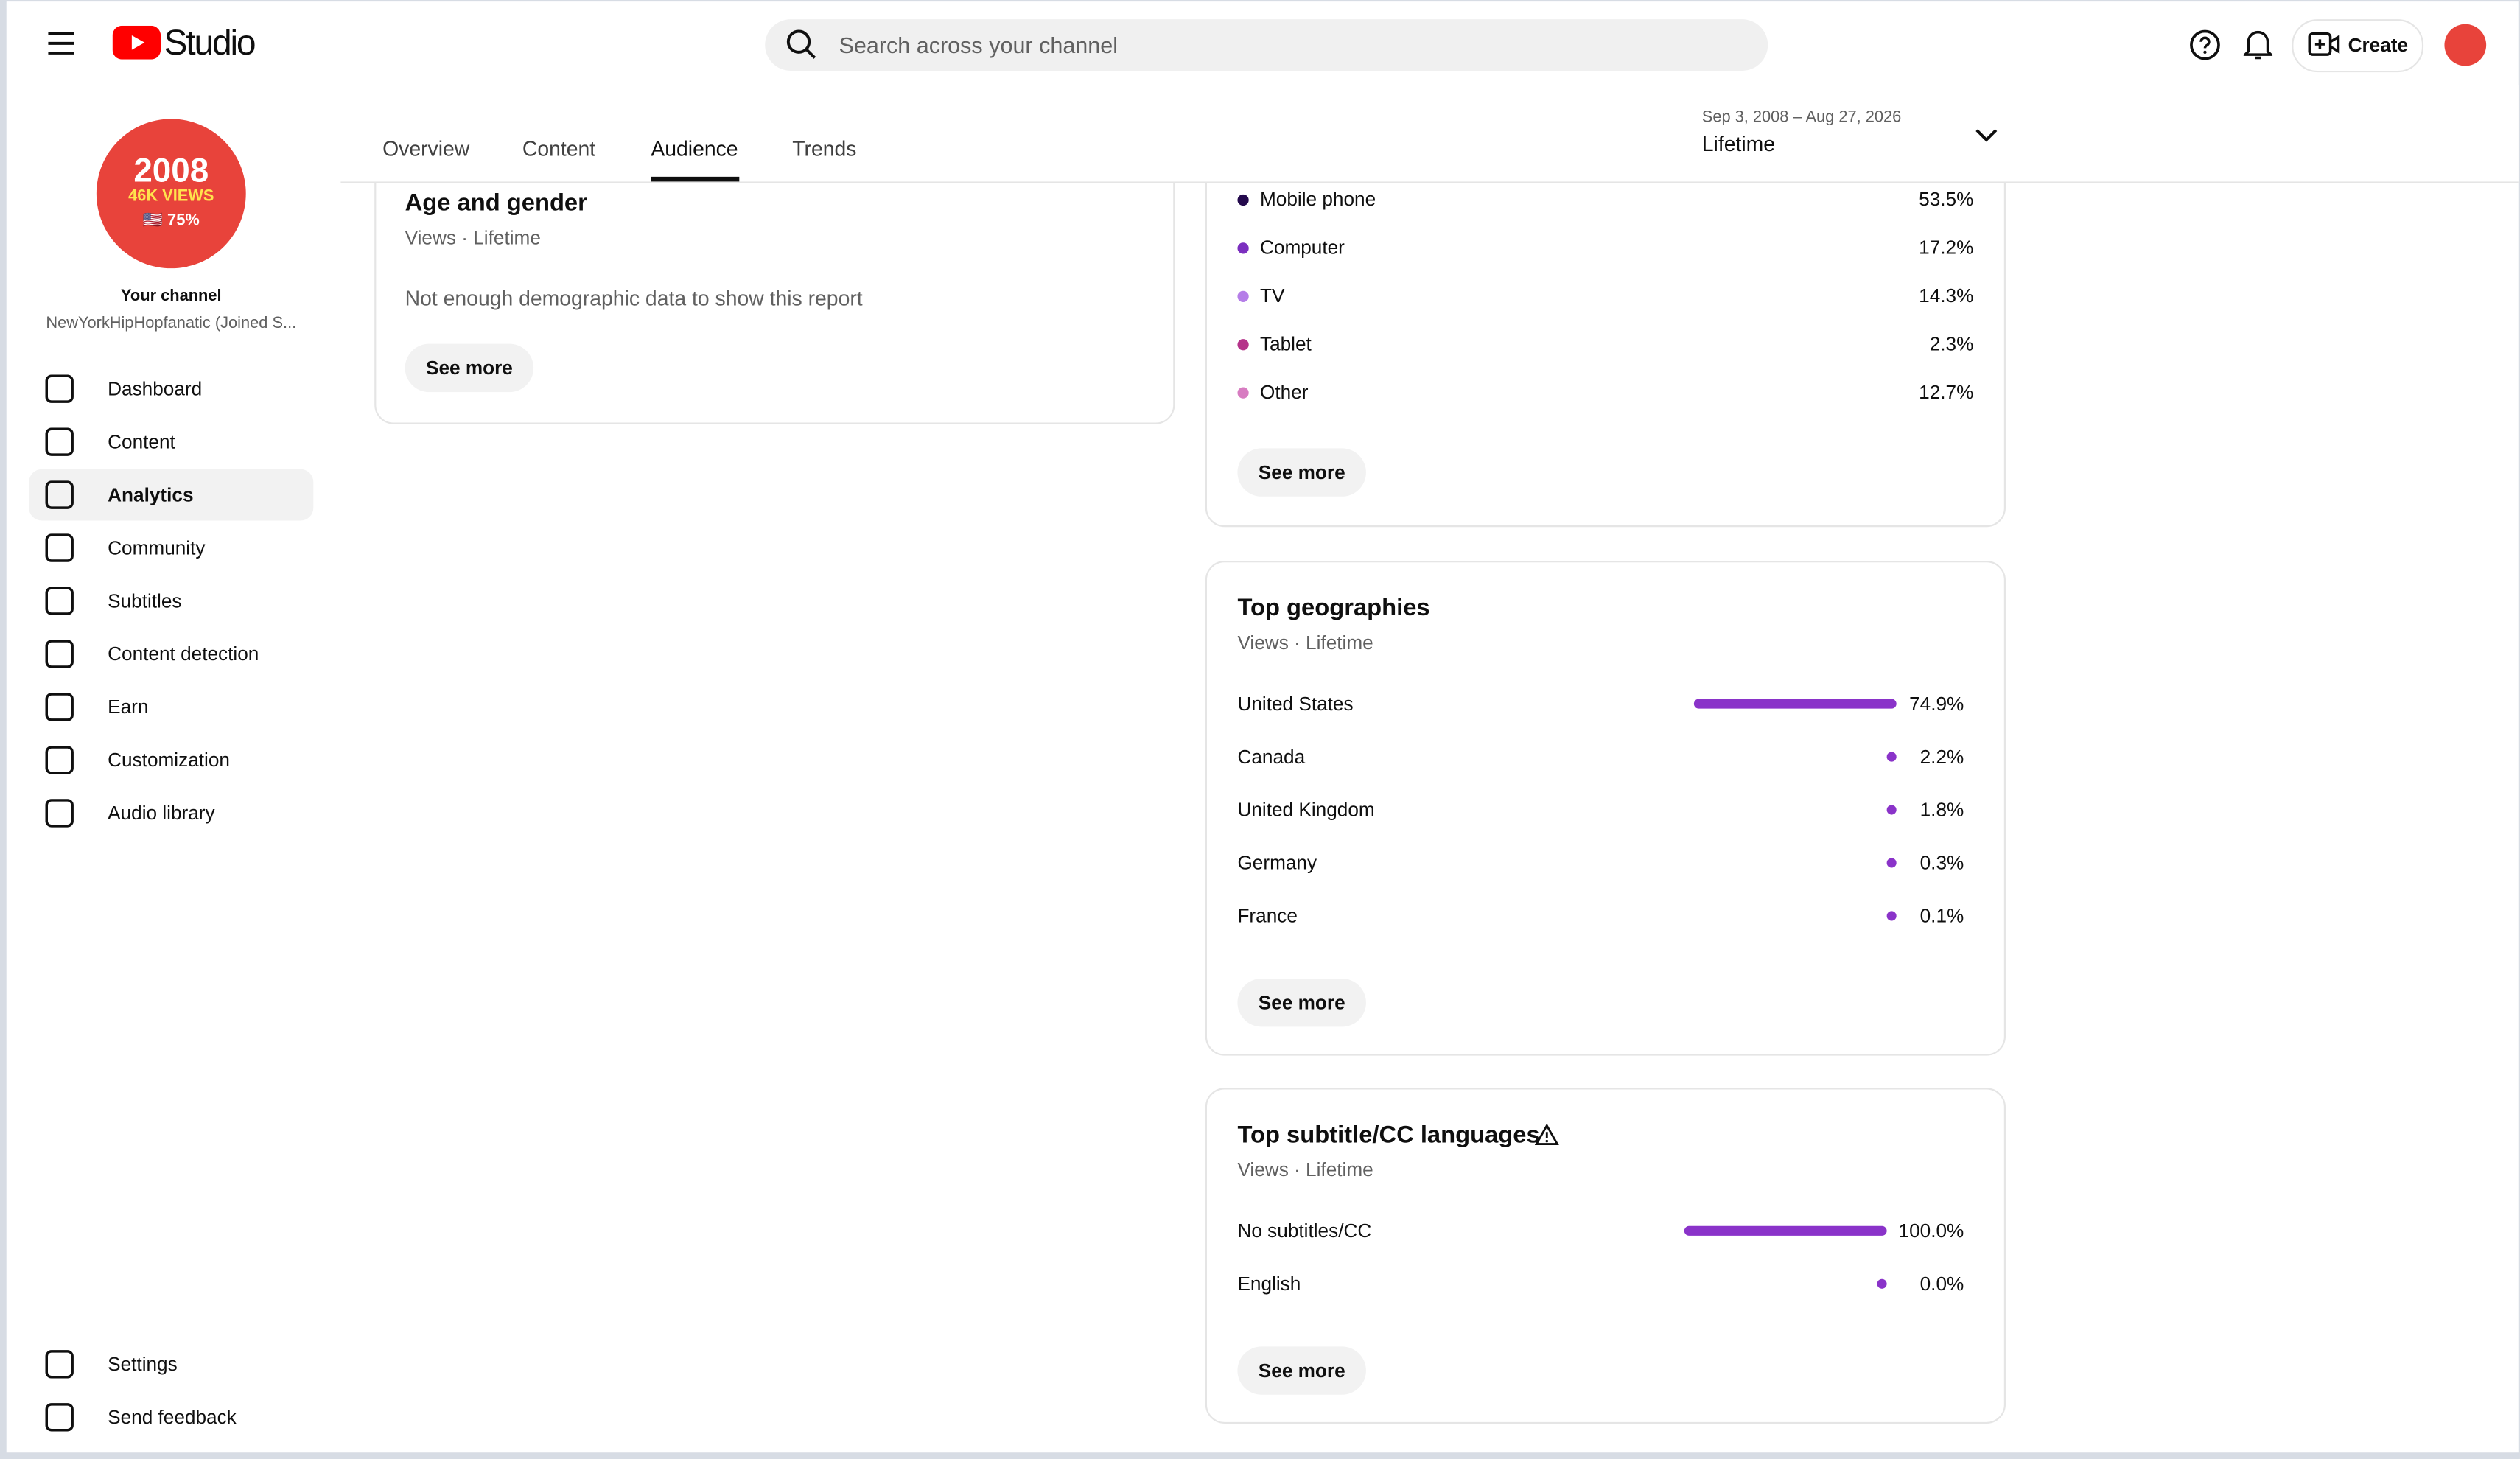 This screenshot has width=2520, height=1459. I want to click on date-label: Lifetime, so click(1738, 143).